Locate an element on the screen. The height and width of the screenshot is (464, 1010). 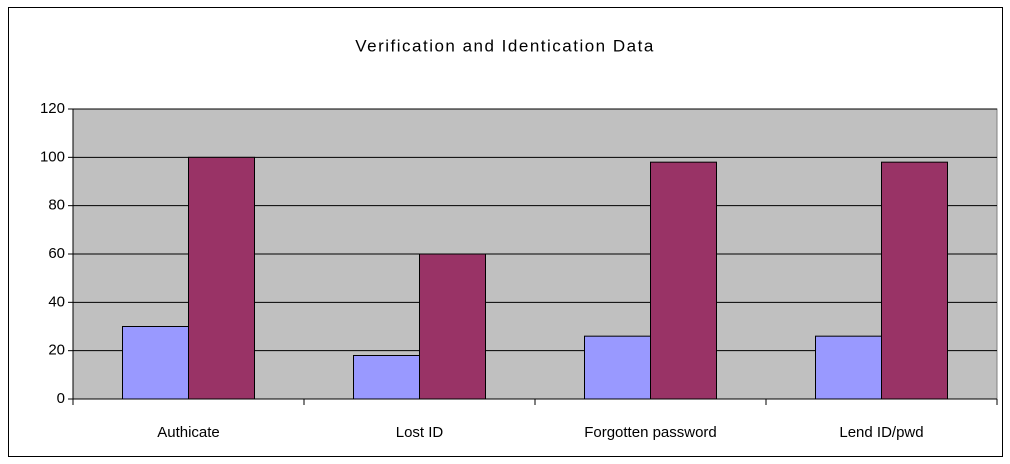
y-tick-label: 40 is located at coordinates (56, 301).